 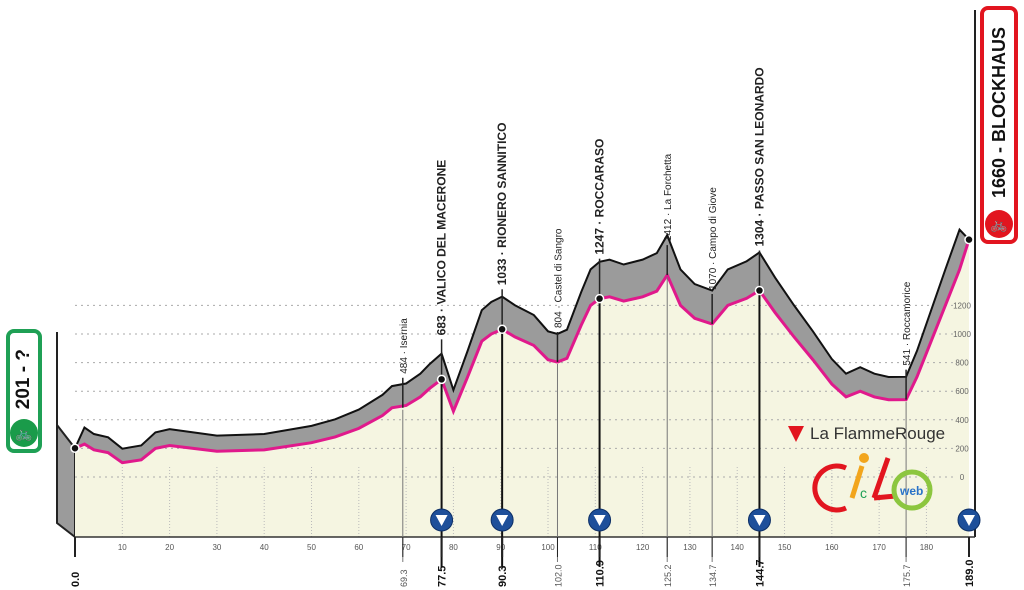 I want to click on svg-text: 0.0, so click(x=76, y=579).